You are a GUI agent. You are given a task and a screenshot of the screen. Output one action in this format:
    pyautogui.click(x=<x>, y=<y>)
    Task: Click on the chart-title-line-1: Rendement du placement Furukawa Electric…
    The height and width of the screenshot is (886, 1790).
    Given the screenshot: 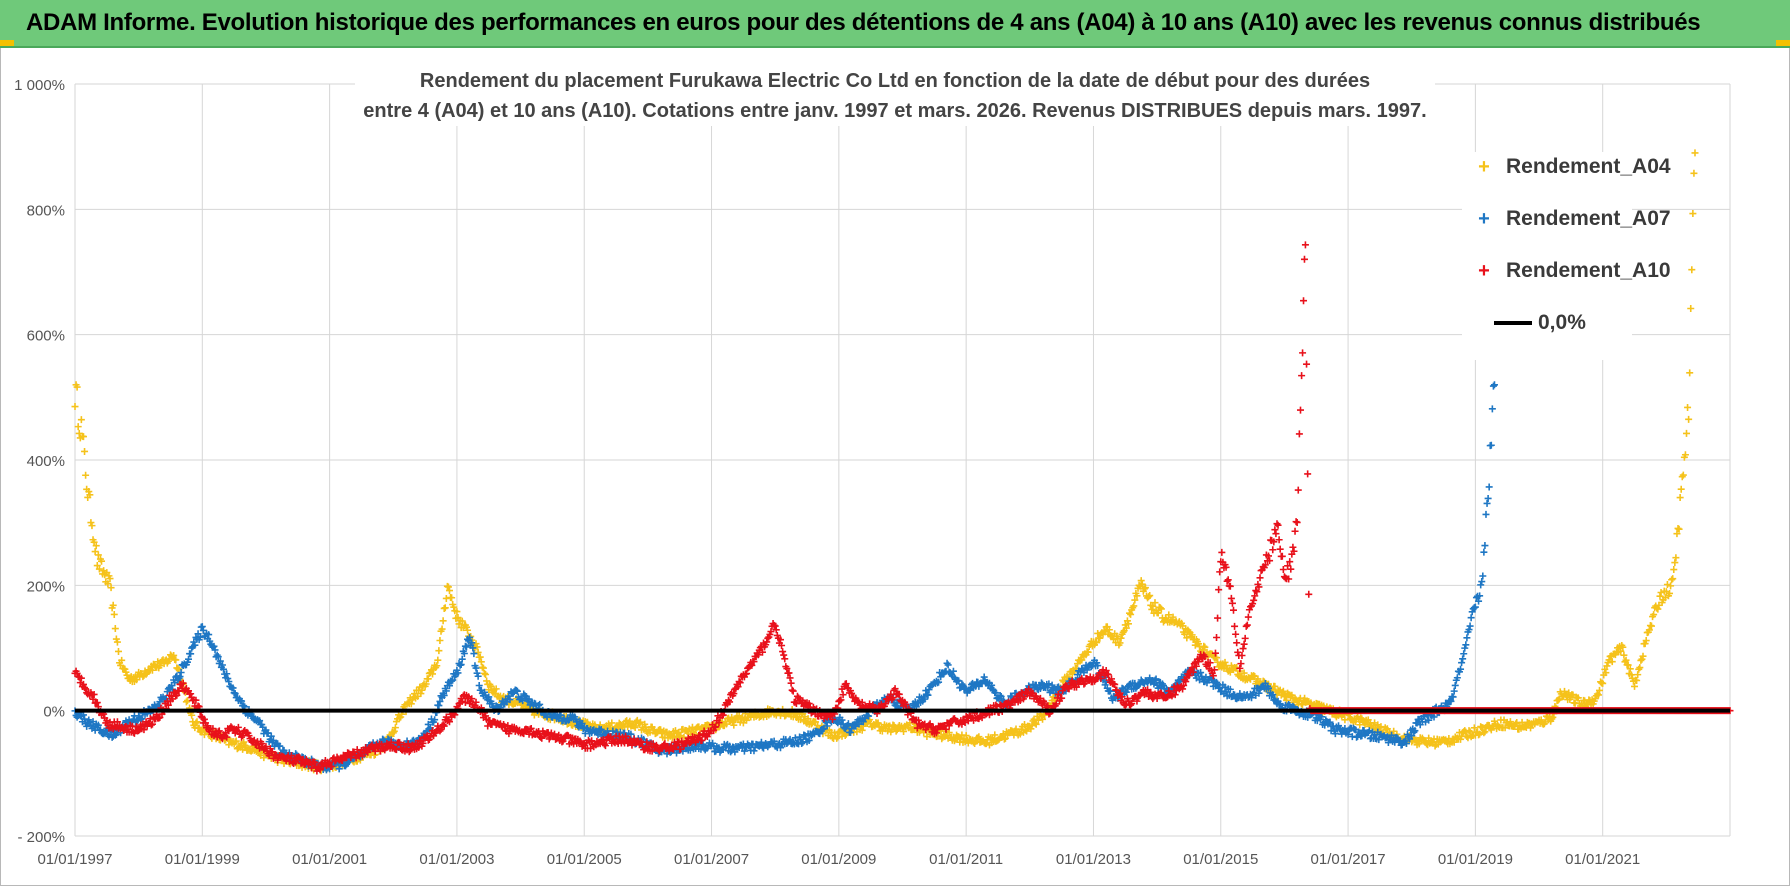 What is the action you would take?
    pyautogui.click(x=895, y=81)
    